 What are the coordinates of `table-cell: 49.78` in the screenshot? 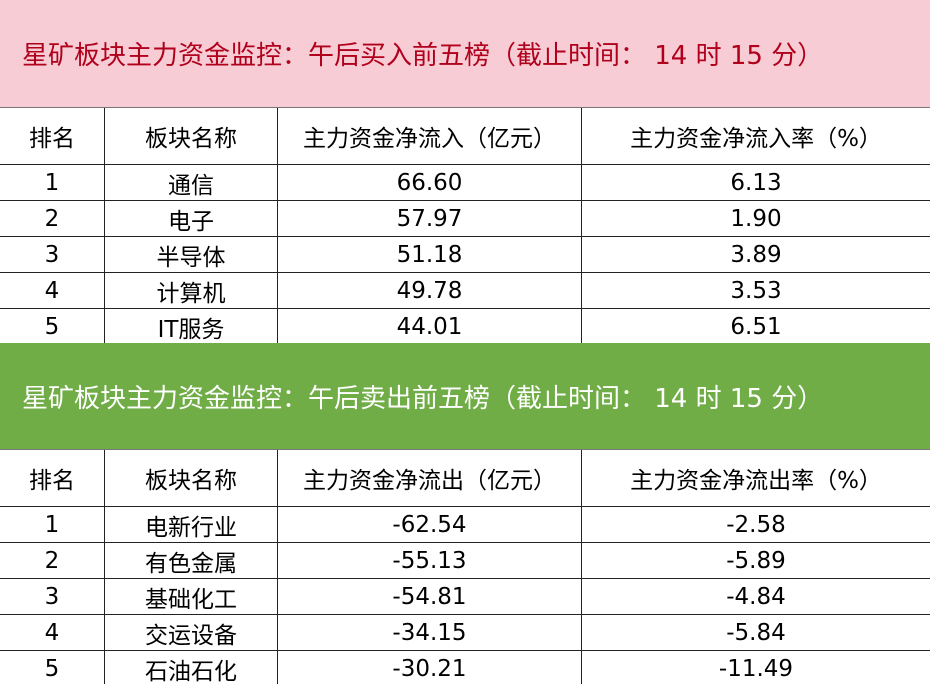 It's located at (430, 291).